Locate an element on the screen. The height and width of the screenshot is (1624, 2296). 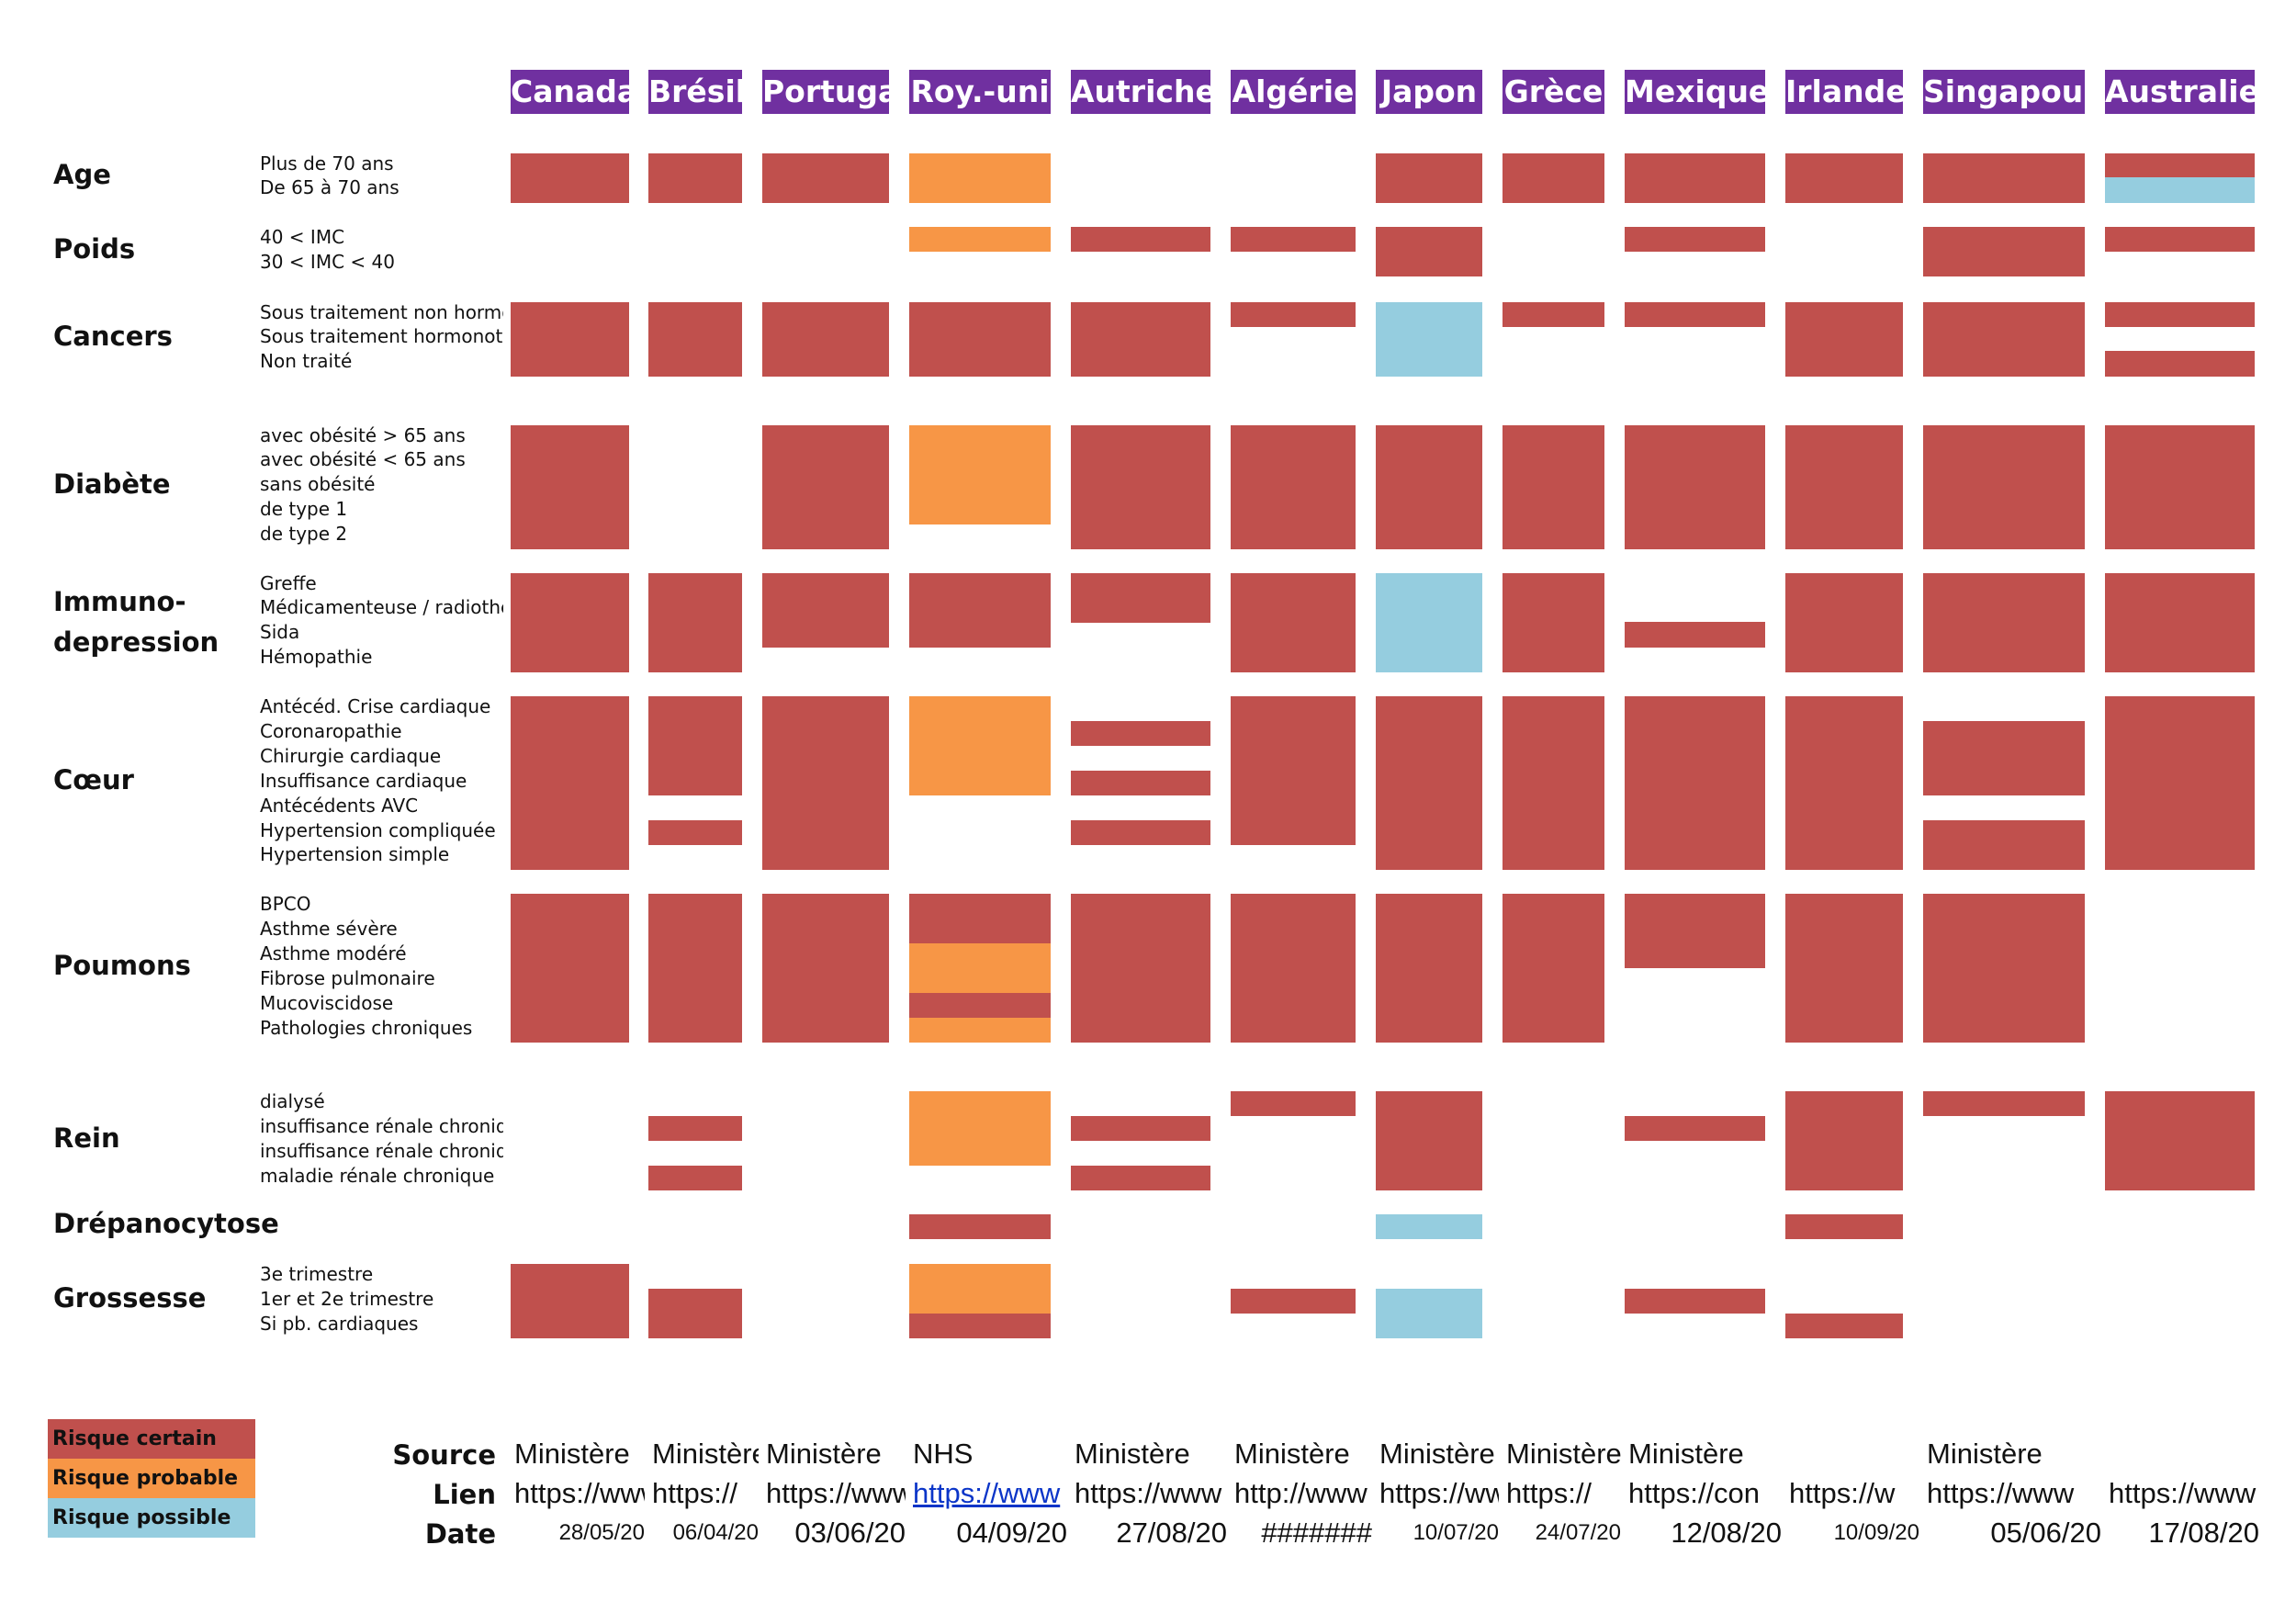
footer-label-source: Source is located at coordinates (444, 1455).